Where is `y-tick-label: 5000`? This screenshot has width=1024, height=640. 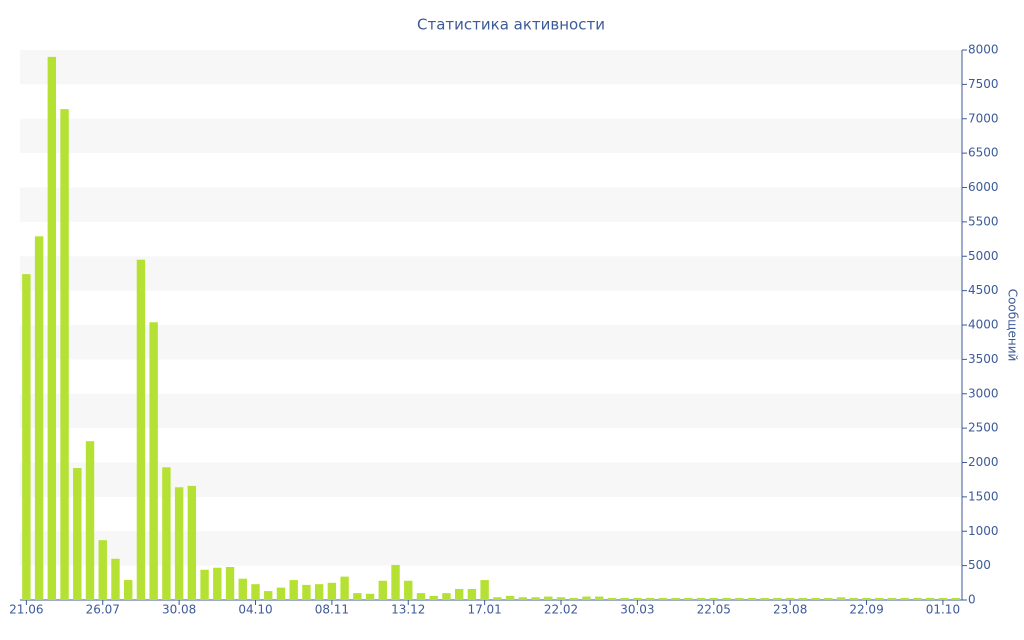 y-tick-label: 5000 is located at coordinates (983, 256).